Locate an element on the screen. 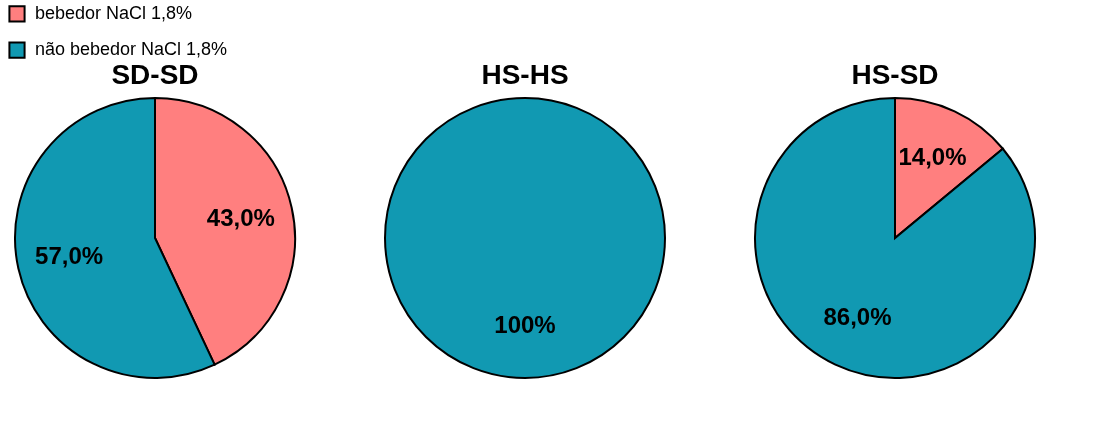  text: SD-SD is located at coordinates (155, 74).